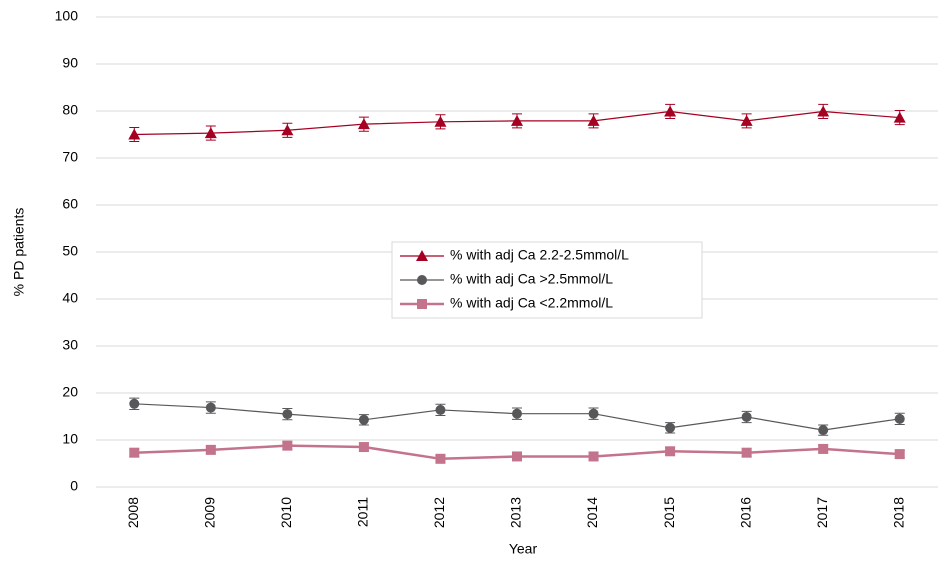 This screenshot has width=939, height=562. I want to click on x-tick-label: 2017, so click(822, 512).